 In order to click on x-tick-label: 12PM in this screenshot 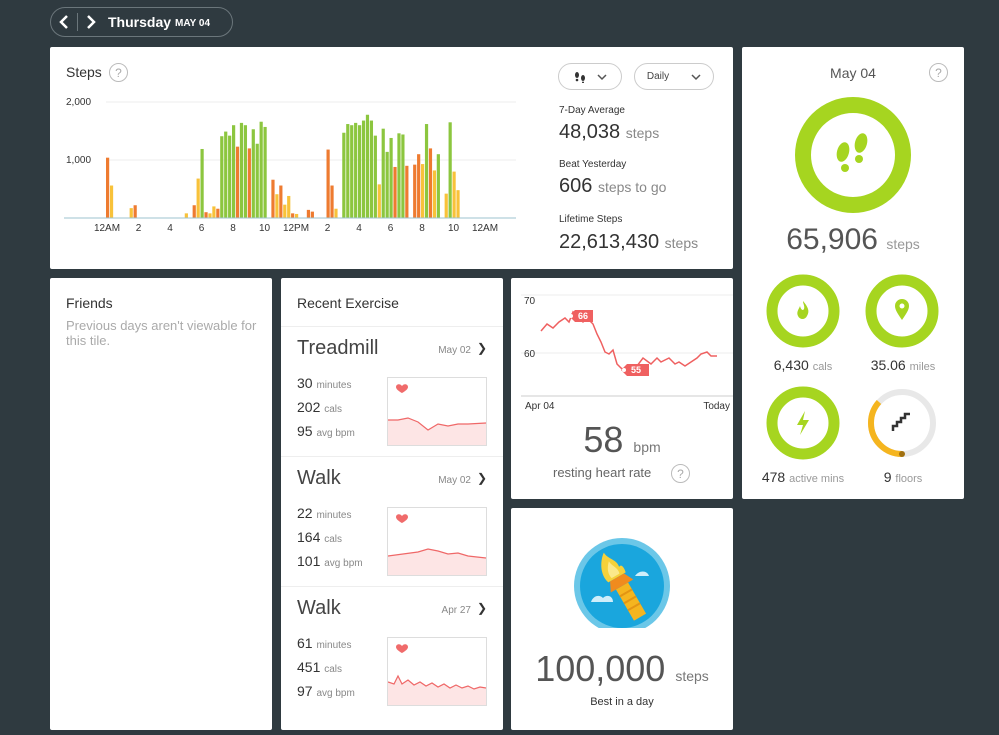, I will do `click(296, 228)`.